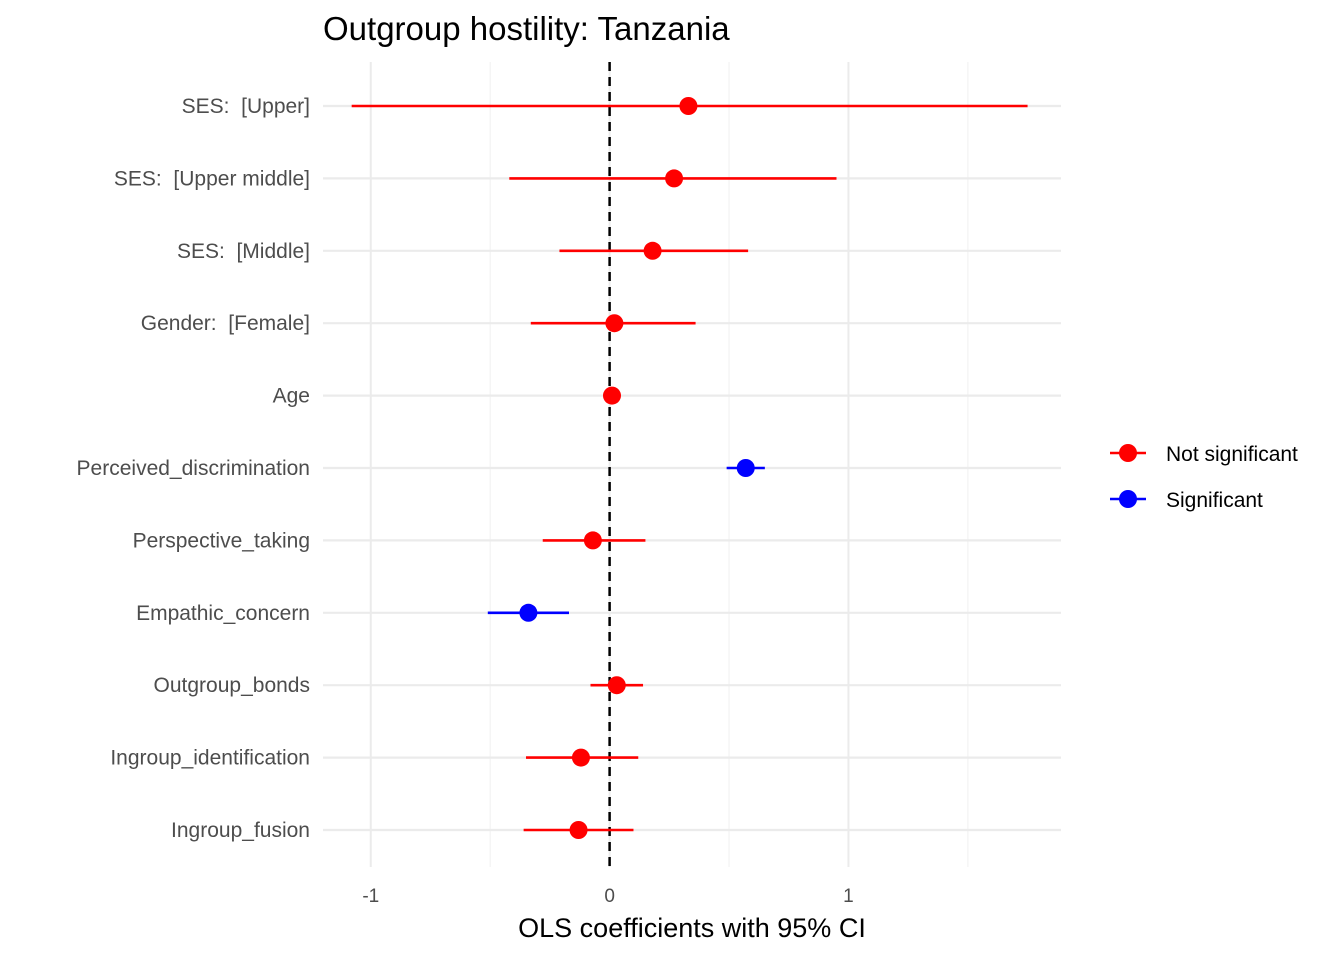 The width and height of the screenshot is (1344, 960). Describe the element at coordinates (1232, 454) in the screenshot. I see `legend-label: Not significant` at that location.